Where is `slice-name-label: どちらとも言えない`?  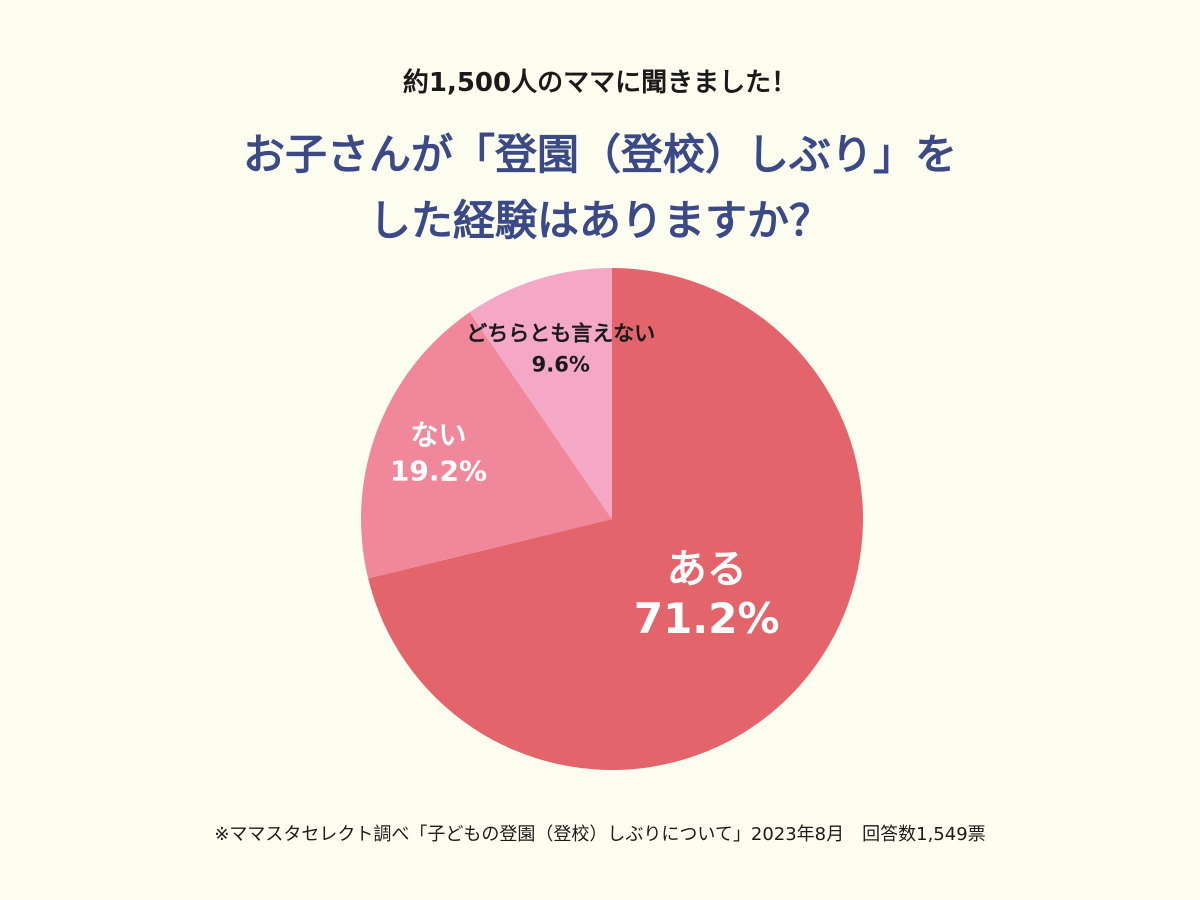
slice-name-label: どちらとも言えない is located at coordinates (560, 333).